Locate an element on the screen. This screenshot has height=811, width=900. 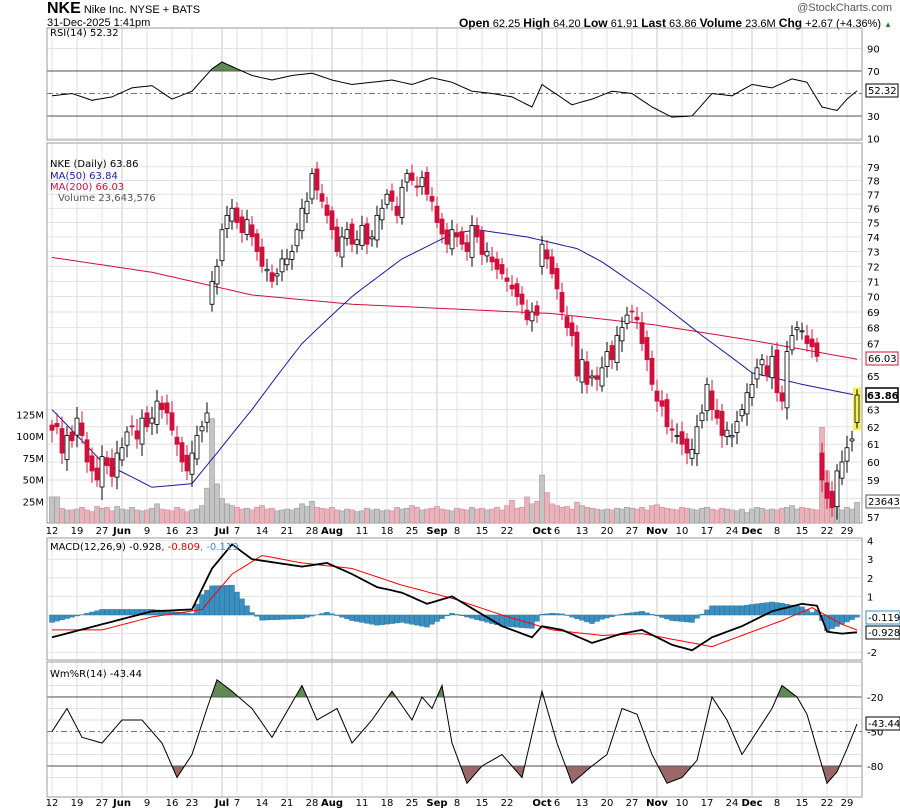
rsi-tick-label: 30 is located at coordinates (873, 117).